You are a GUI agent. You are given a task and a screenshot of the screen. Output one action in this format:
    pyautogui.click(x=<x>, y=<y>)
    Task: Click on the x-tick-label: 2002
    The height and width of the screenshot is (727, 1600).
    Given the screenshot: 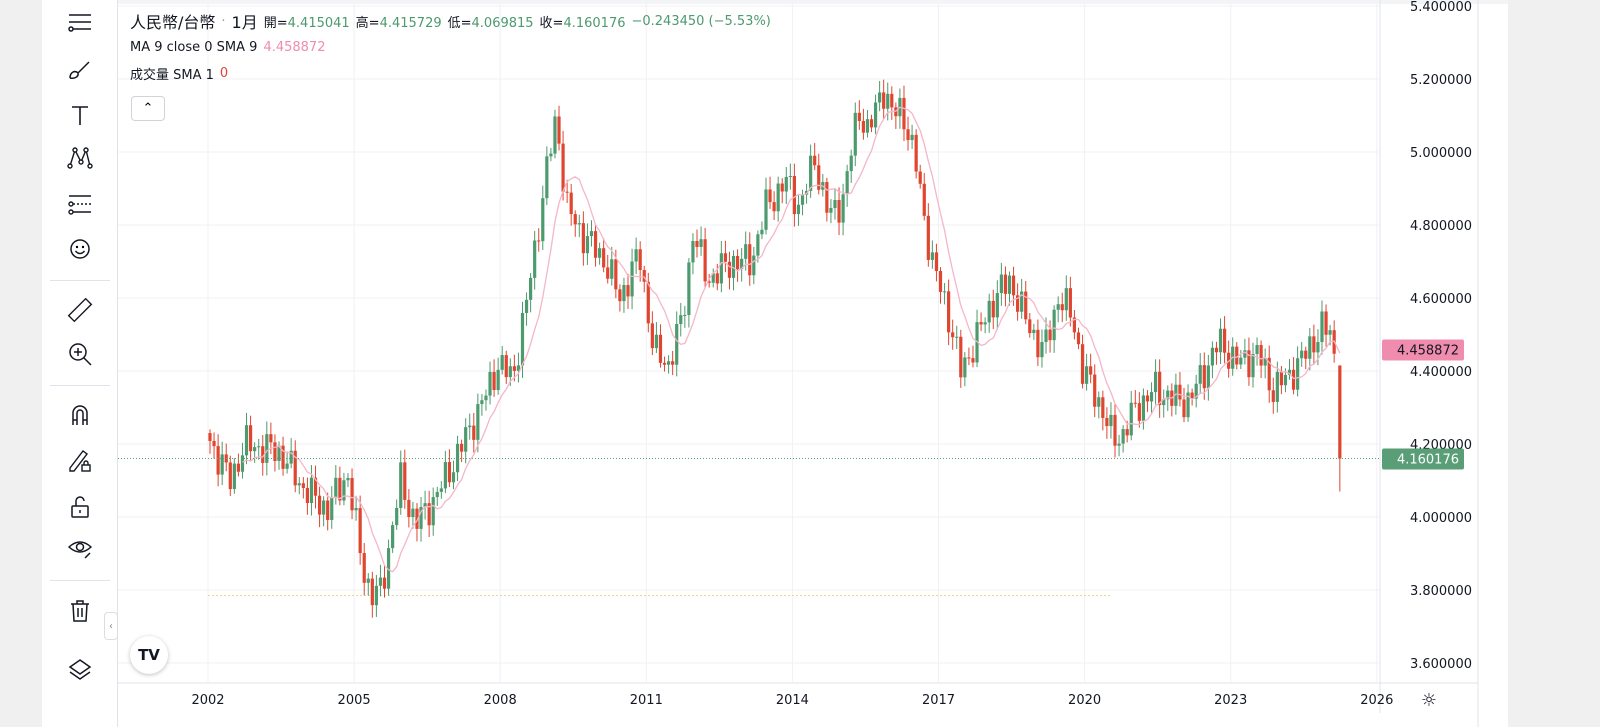 What is the action you would take?
    pyautogui.click(x=207, y=700)
    